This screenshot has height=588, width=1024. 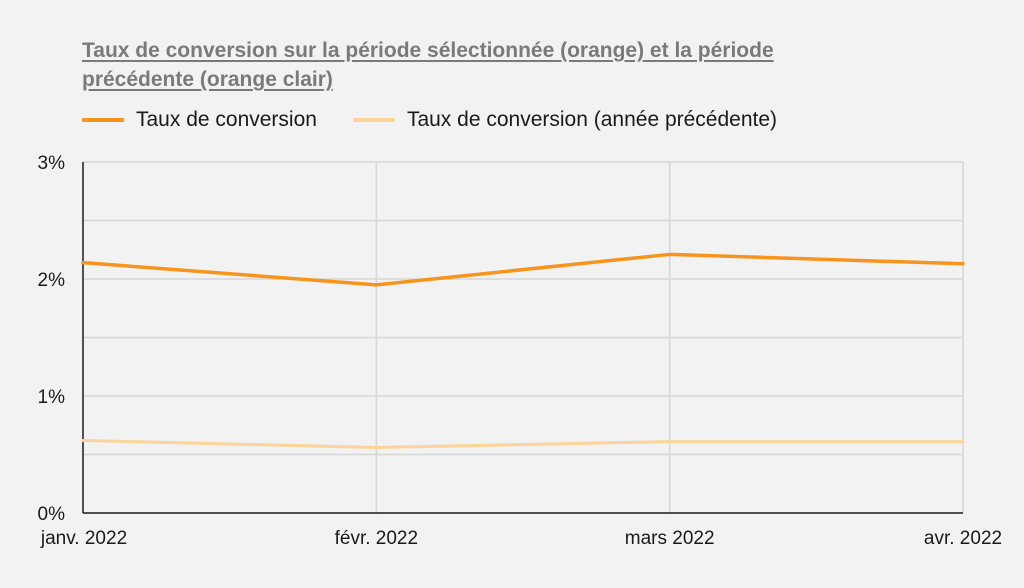 What do you see at coordinates (226, 119) in the screenshot?
I see `legend-label-current: Taux de conversion` at bounding box center [226, 119].